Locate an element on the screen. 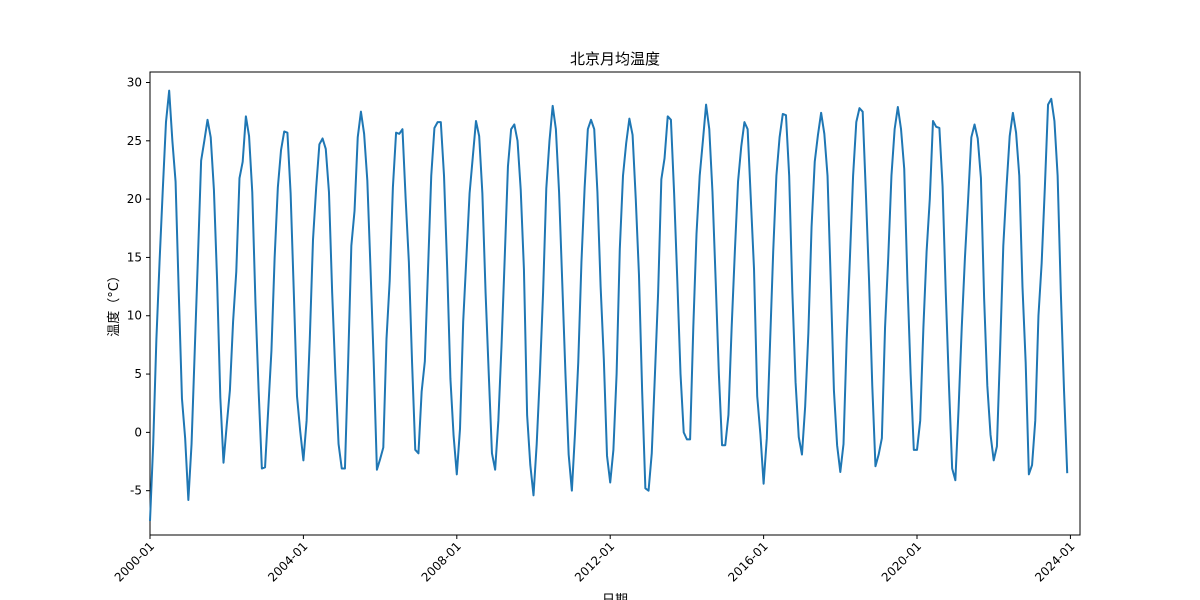 This screenshot has width=1200, height=600. y-tick-label: 20 is located at coordinates (134, 199).